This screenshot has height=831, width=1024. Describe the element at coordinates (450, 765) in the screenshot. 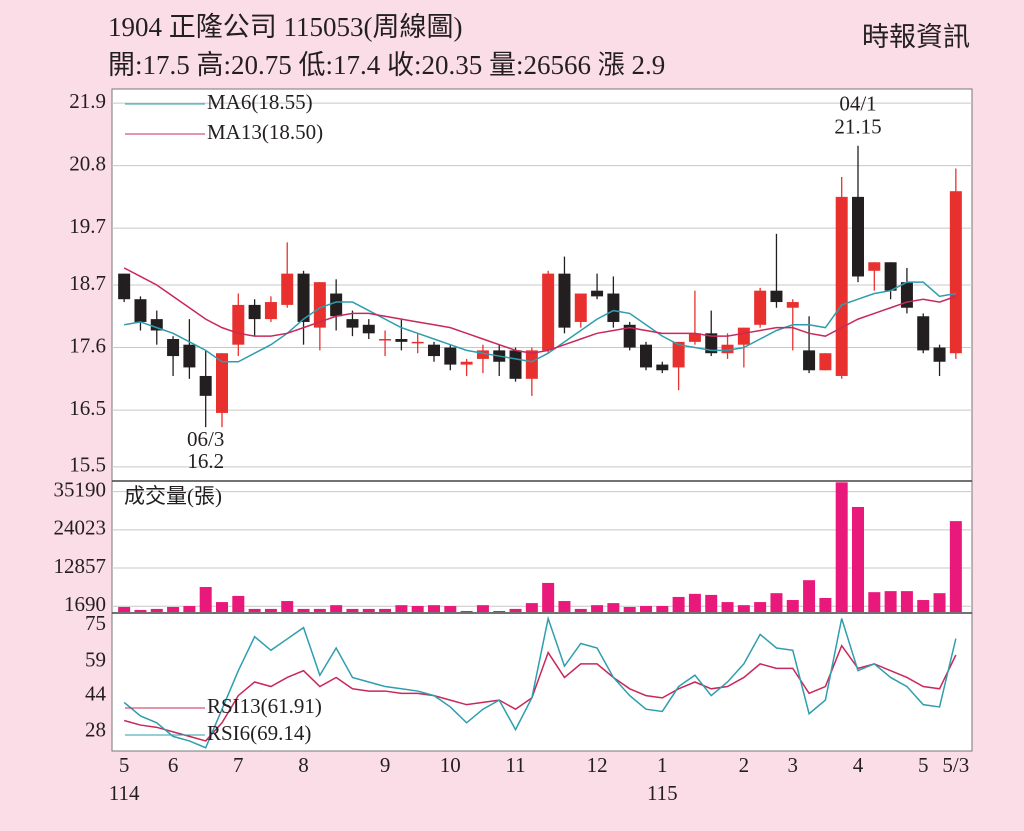

I see `x-tick-label: 10` at that location.